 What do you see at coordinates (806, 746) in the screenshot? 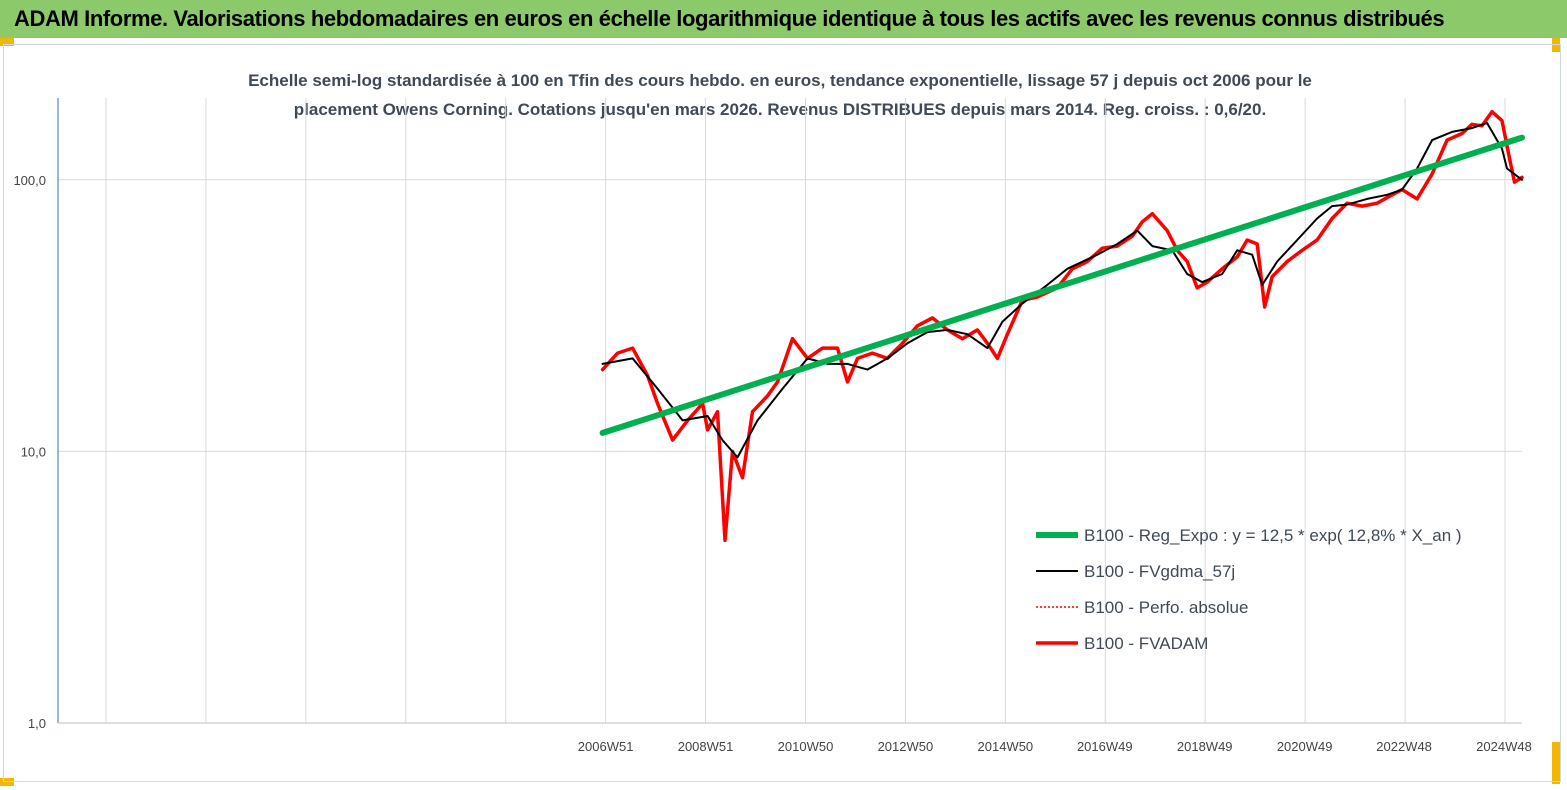
I see `x-tick-label: 2010W50` at bounding box center [806, 746].